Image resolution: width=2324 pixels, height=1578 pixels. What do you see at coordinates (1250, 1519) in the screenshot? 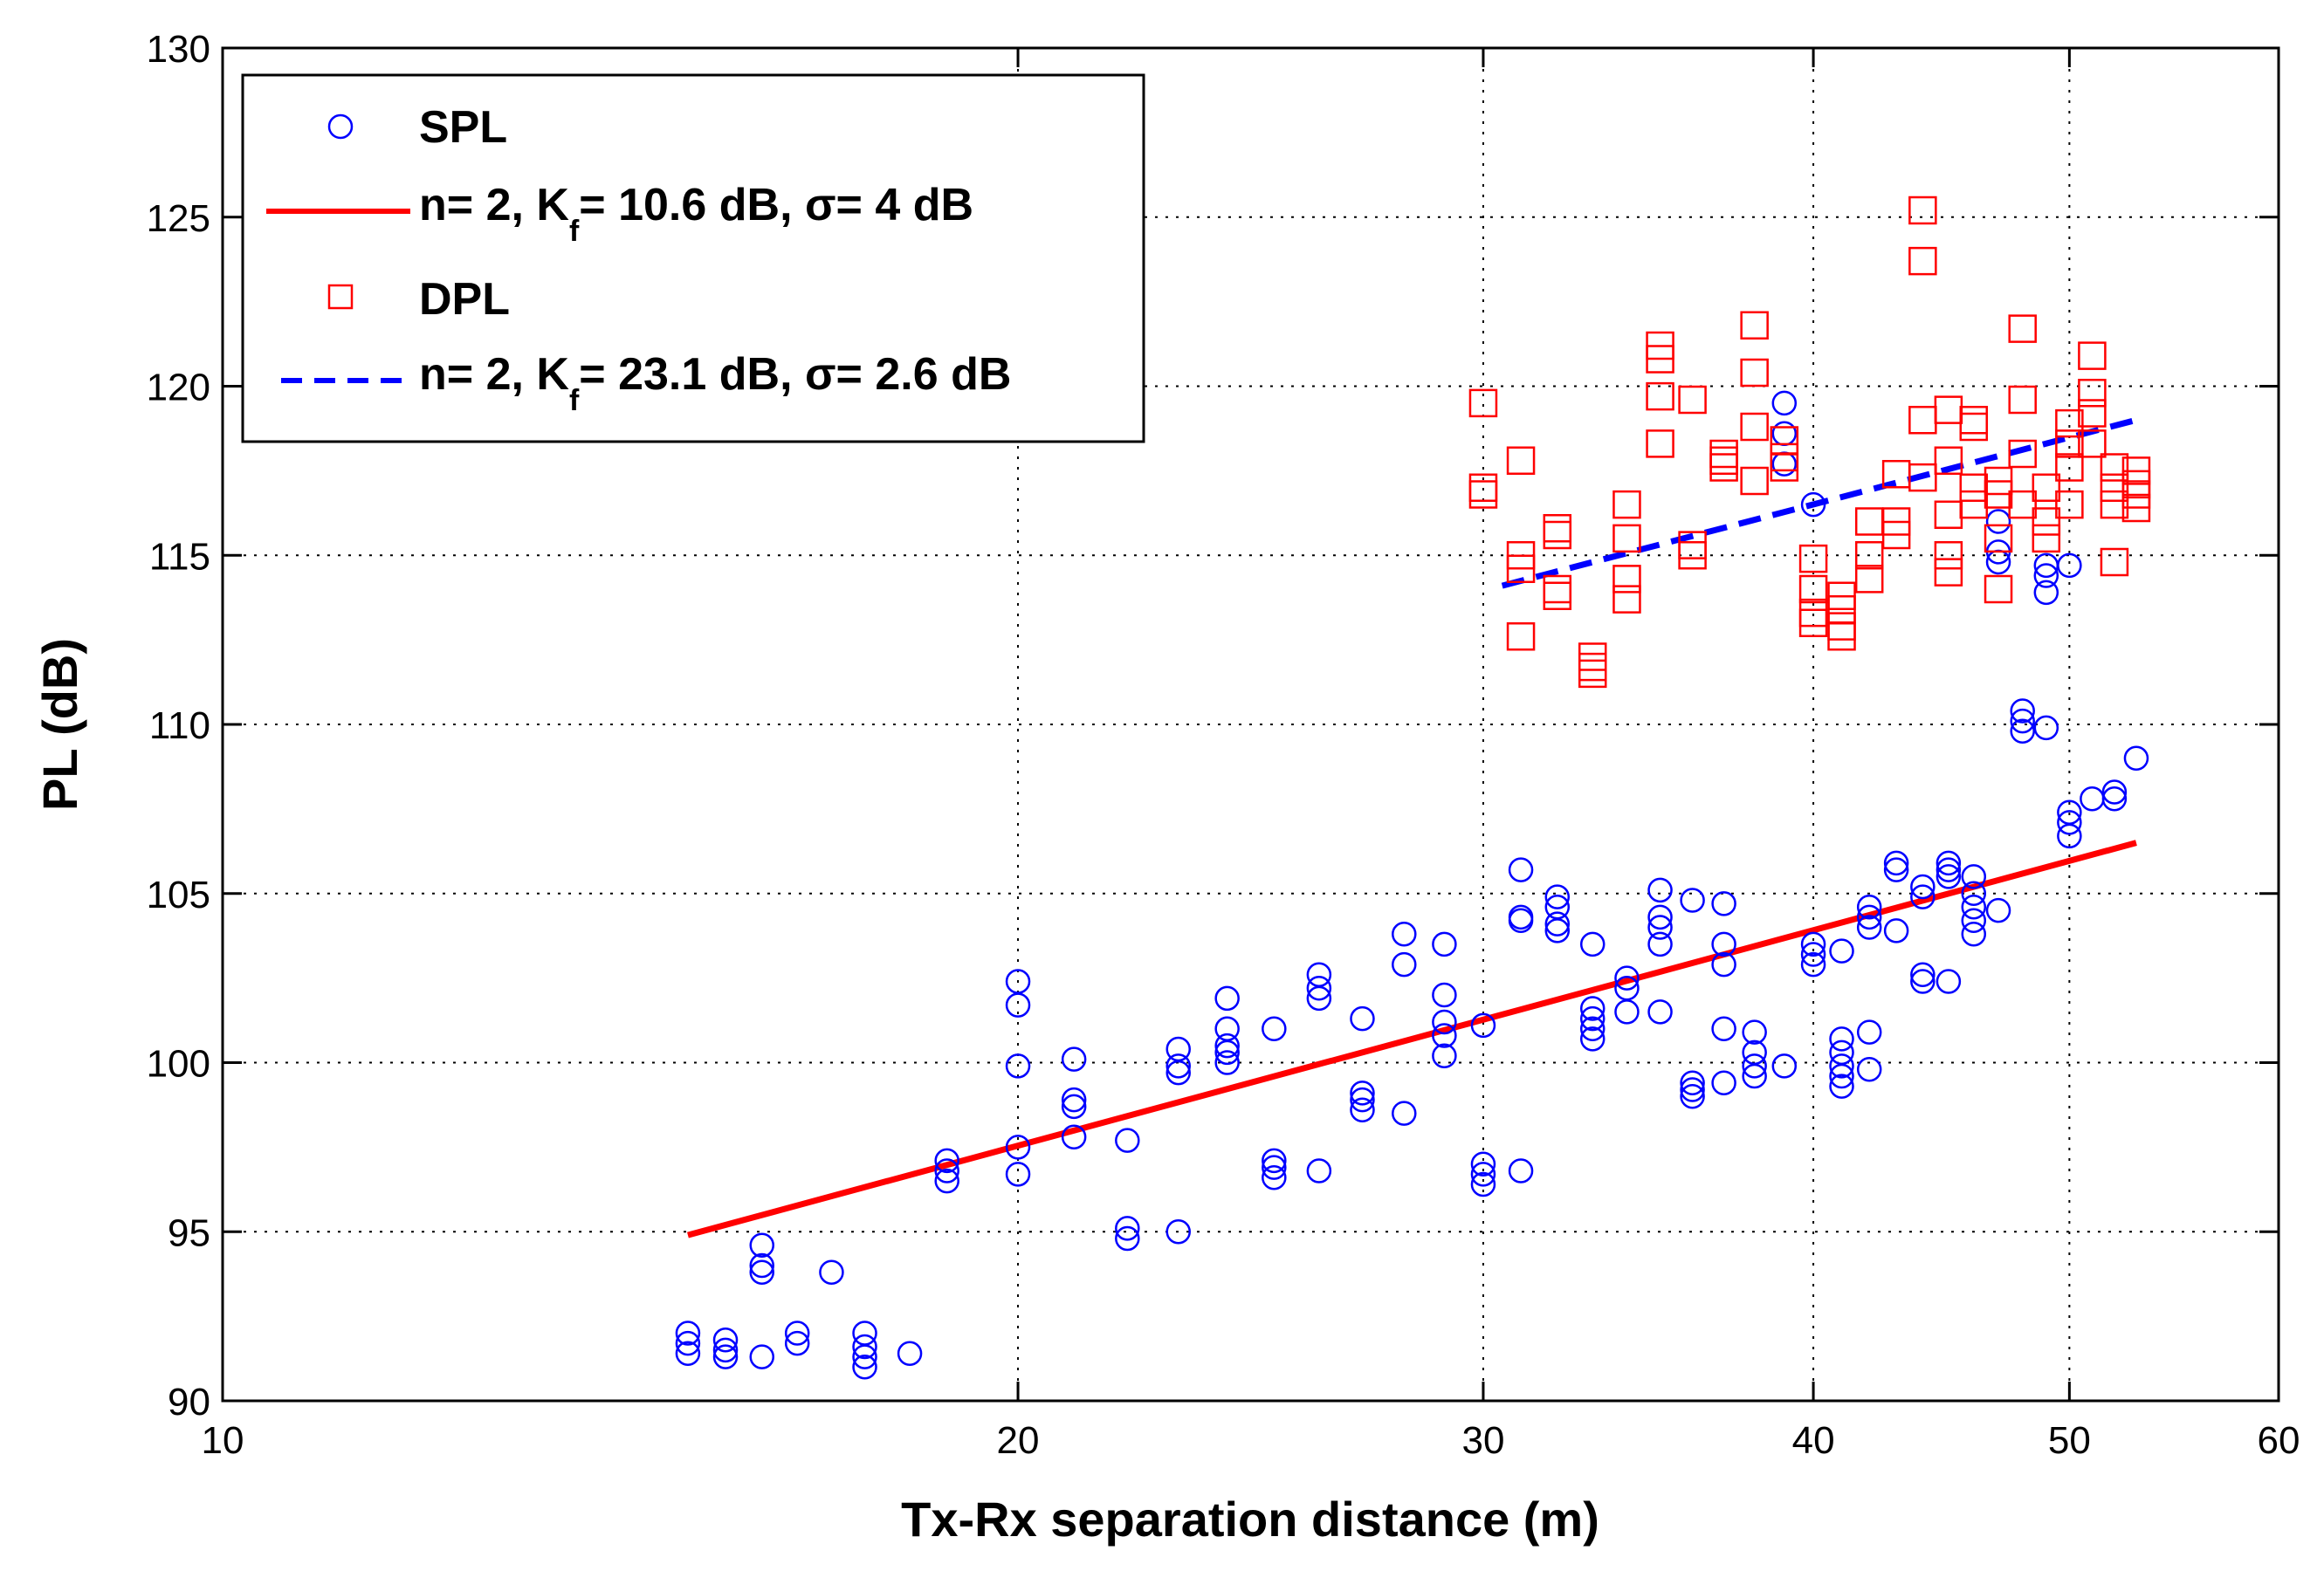
I see `x-axis-label: Tx-Rx separation distance (m)` at bounding box center [1250, 1519].